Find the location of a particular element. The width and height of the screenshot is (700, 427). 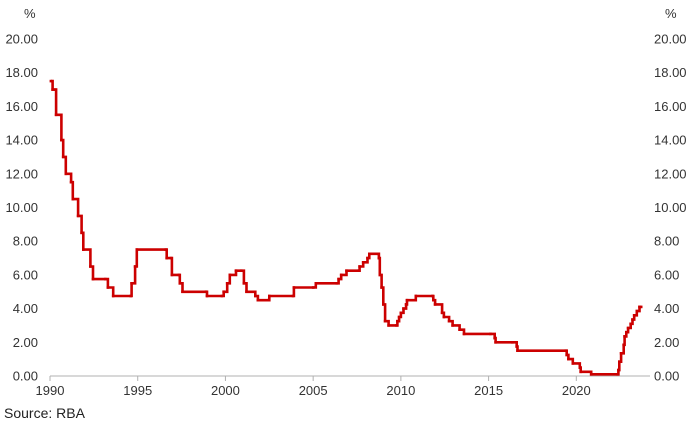

y-tick-label-right: 0.00 is located at coordinates (666, 376).